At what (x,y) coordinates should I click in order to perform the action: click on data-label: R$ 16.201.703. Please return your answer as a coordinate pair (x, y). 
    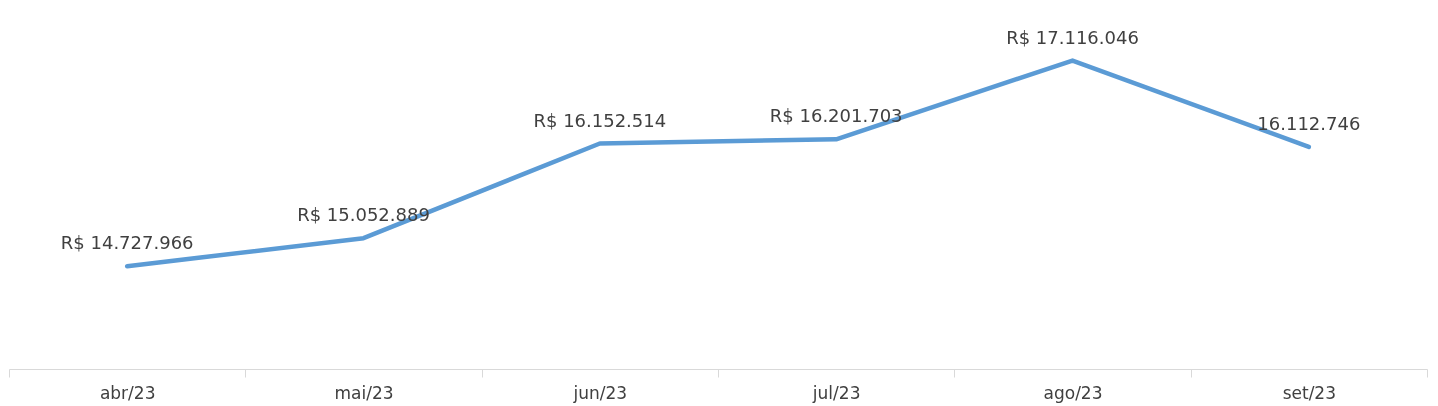
    Looking at the image, I should click on (836, 116).